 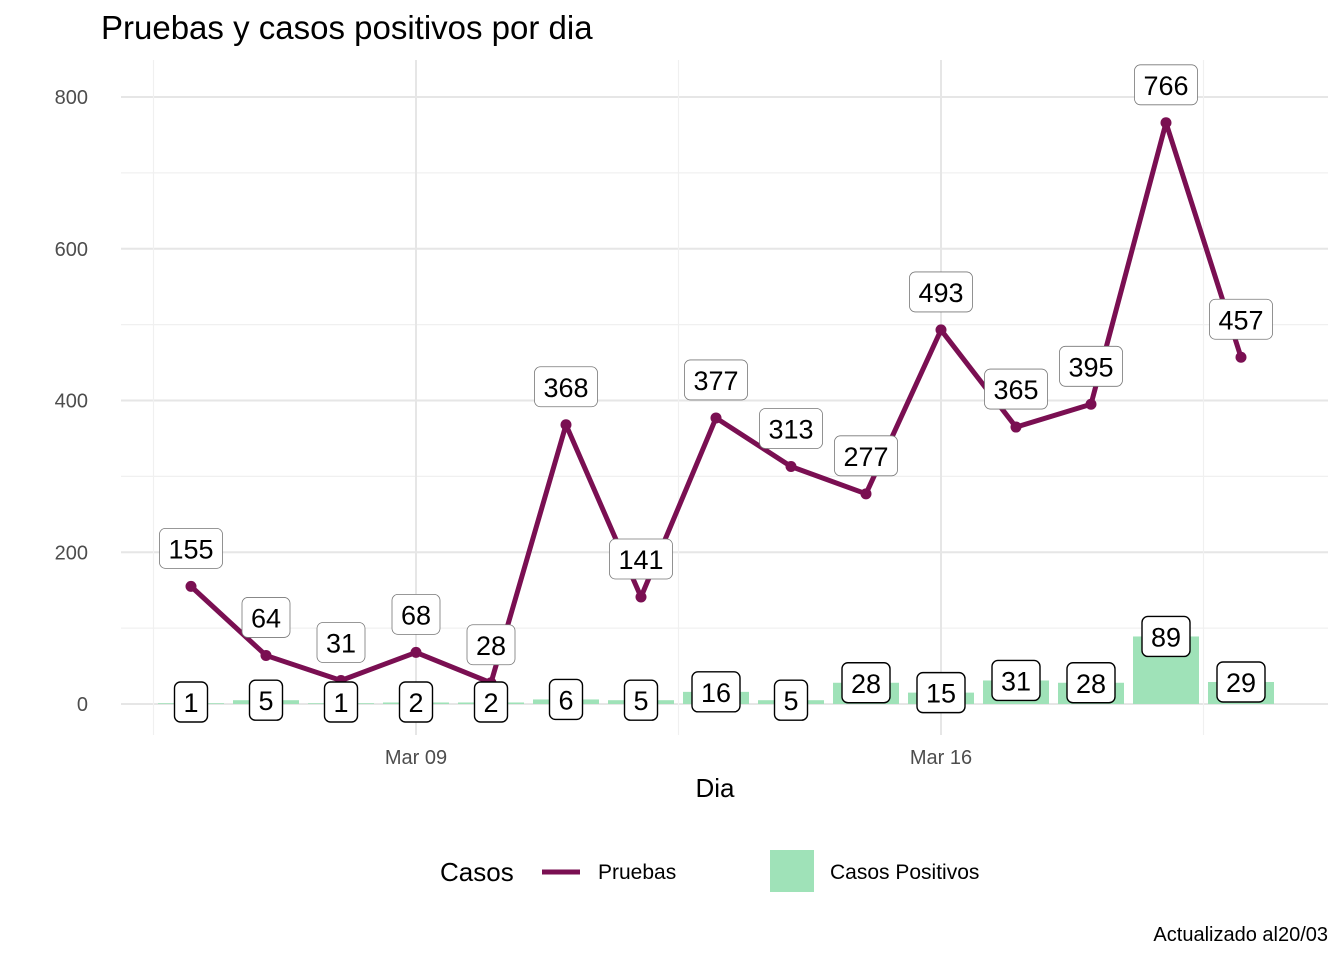 I want to click on legend: Casos Pruebas Casos Positivos, so click(x=709, y=871).